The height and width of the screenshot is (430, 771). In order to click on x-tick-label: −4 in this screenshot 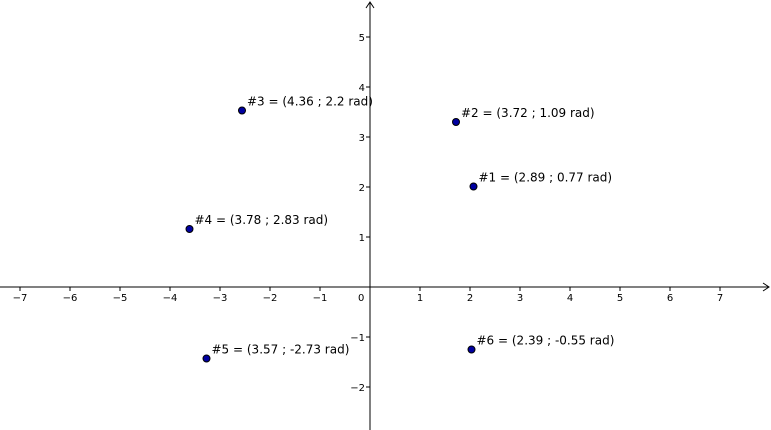, I will do `click(170, 298)`.